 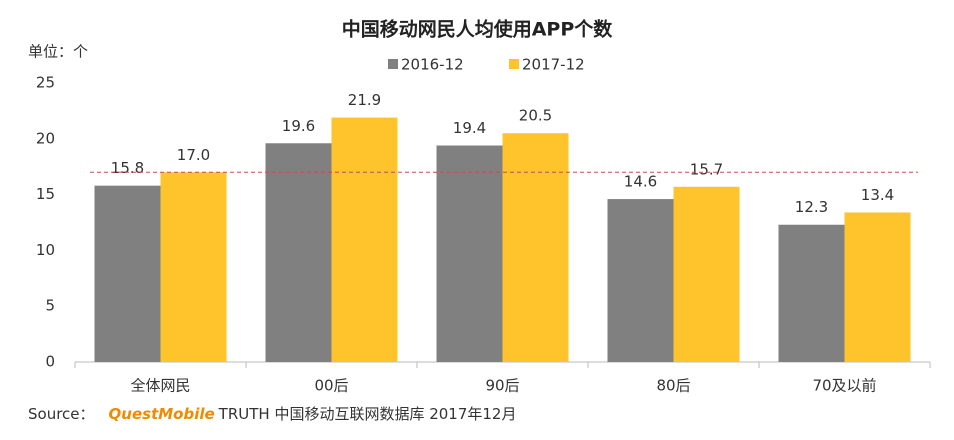 I want to click on x-tick-label: 00后, so click(x=331, y=386).